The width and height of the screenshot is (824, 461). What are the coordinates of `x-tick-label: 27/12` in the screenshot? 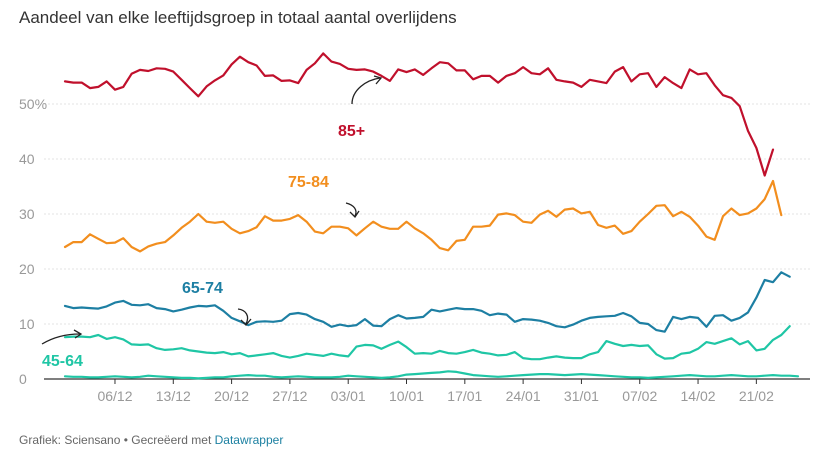 It's located at (289, 396).